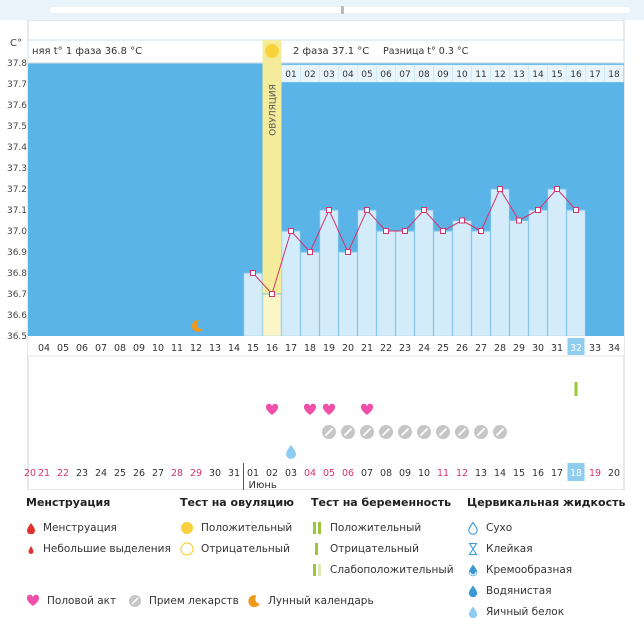 The height and width of the screenshot is (618, 644). I want to click on date-label: 12, so click(462, 473).